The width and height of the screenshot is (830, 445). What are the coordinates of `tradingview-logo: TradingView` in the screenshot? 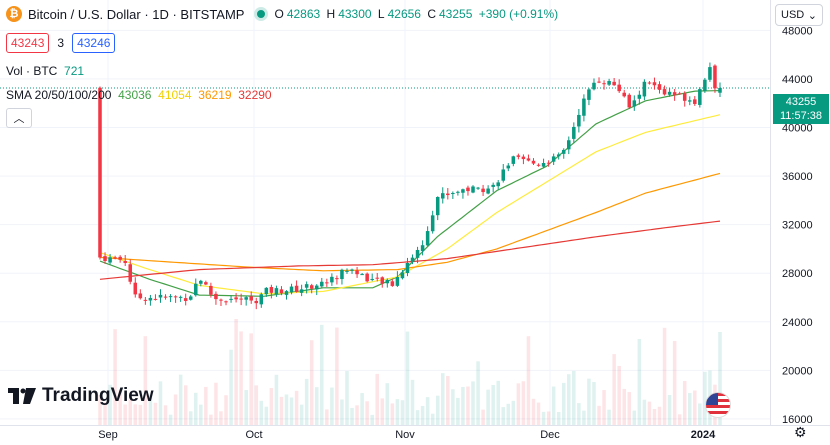 It's located at (81, 396).